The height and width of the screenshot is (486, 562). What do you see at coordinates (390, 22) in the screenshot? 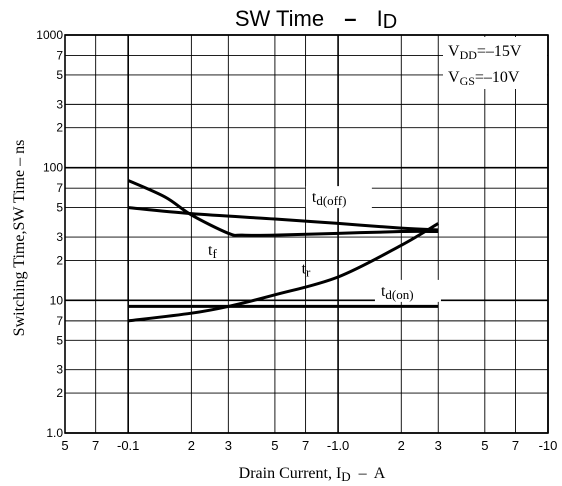
I see `chart-title-sub: D` at bounding box center [390, 22].